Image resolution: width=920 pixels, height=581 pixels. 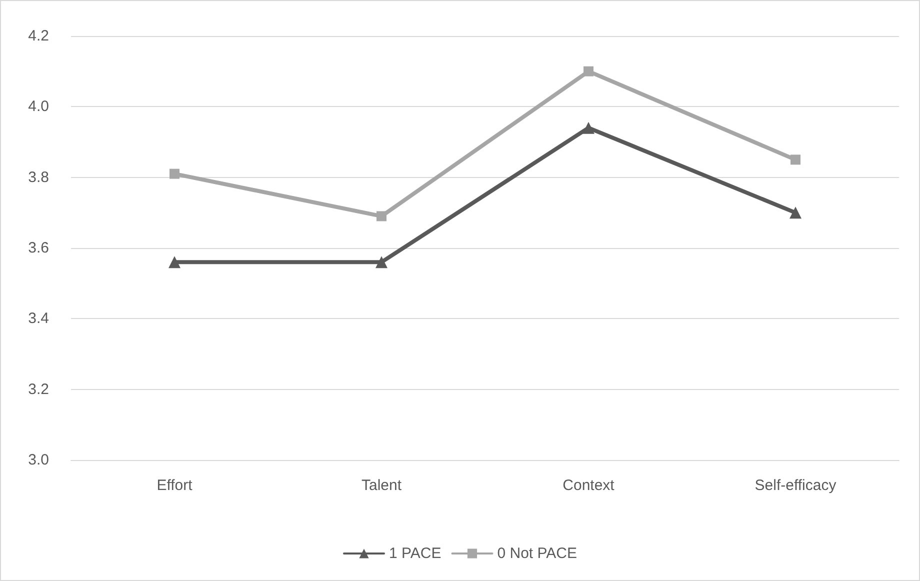 What do you see at coordinates (38, 177) in the screenshot?
I see `y-tick-label: 3.8` at bounding box center [38, 177].